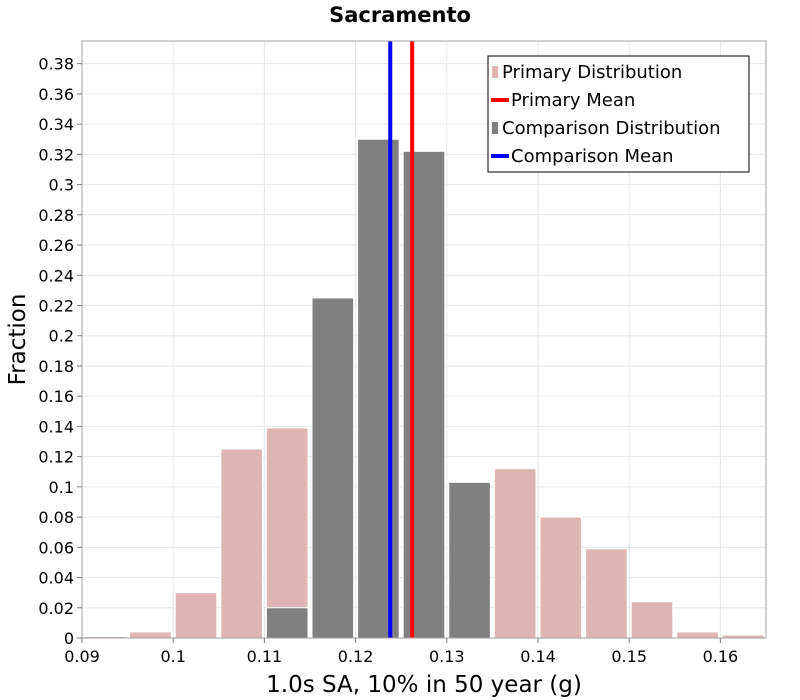  Describe the element at coordinates (56, 578) in the screenshot. I see `y-tick-label: 0.04` at that location.